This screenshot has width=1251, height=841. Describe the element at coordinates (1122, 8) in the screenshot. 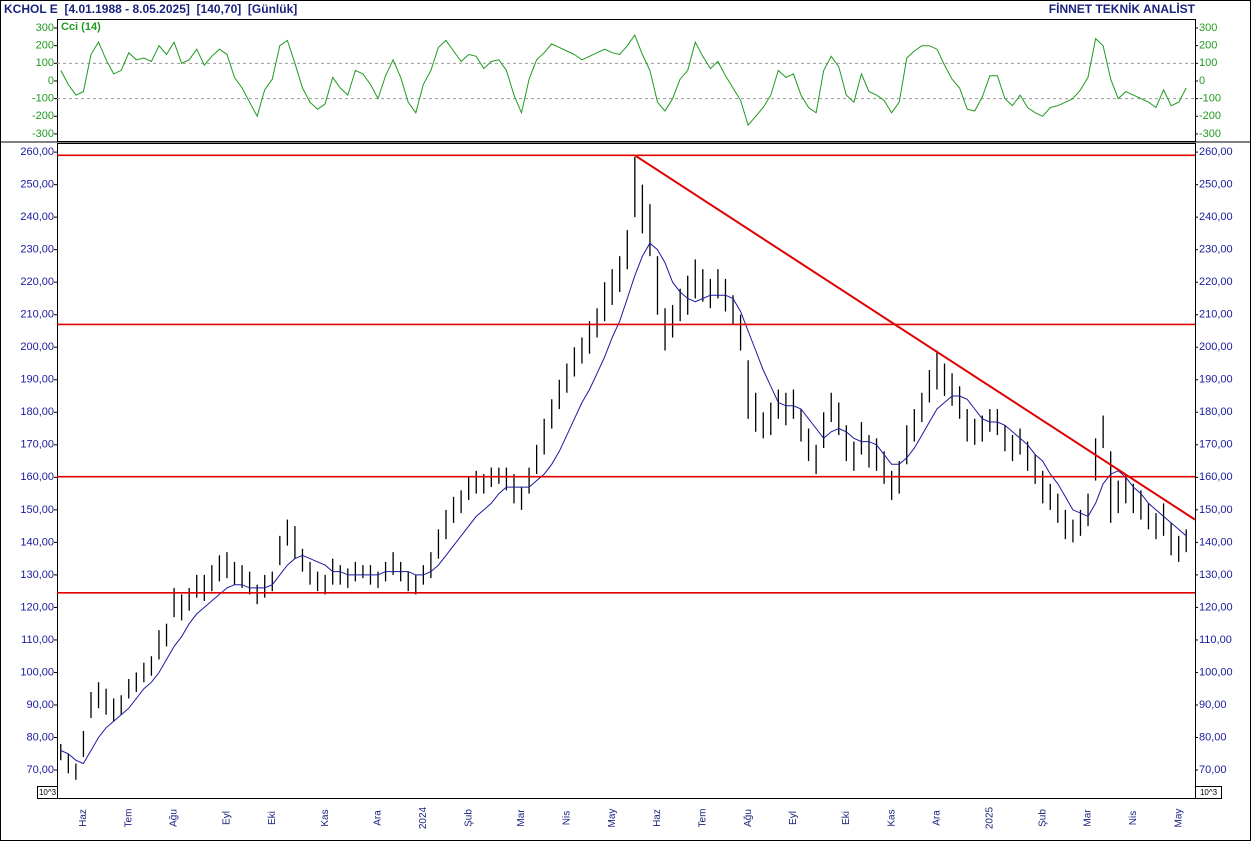

I see `brand: FİNNET TEKNİK ANALİST` at that location.